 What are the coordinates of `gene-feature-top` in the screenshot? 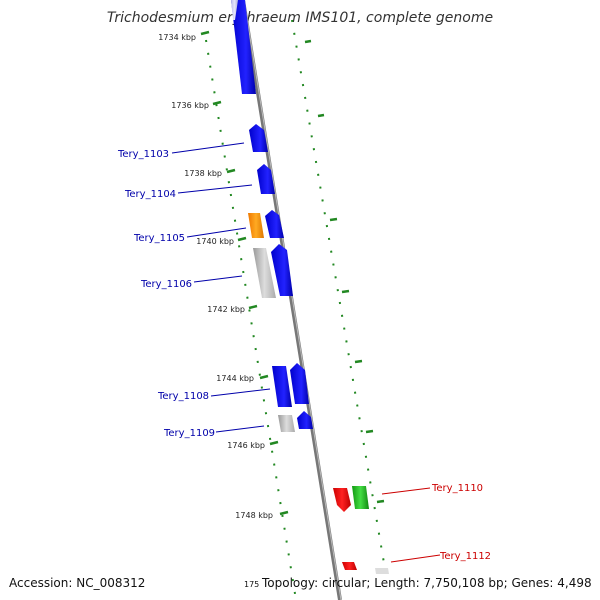 It's located at (243, 47).